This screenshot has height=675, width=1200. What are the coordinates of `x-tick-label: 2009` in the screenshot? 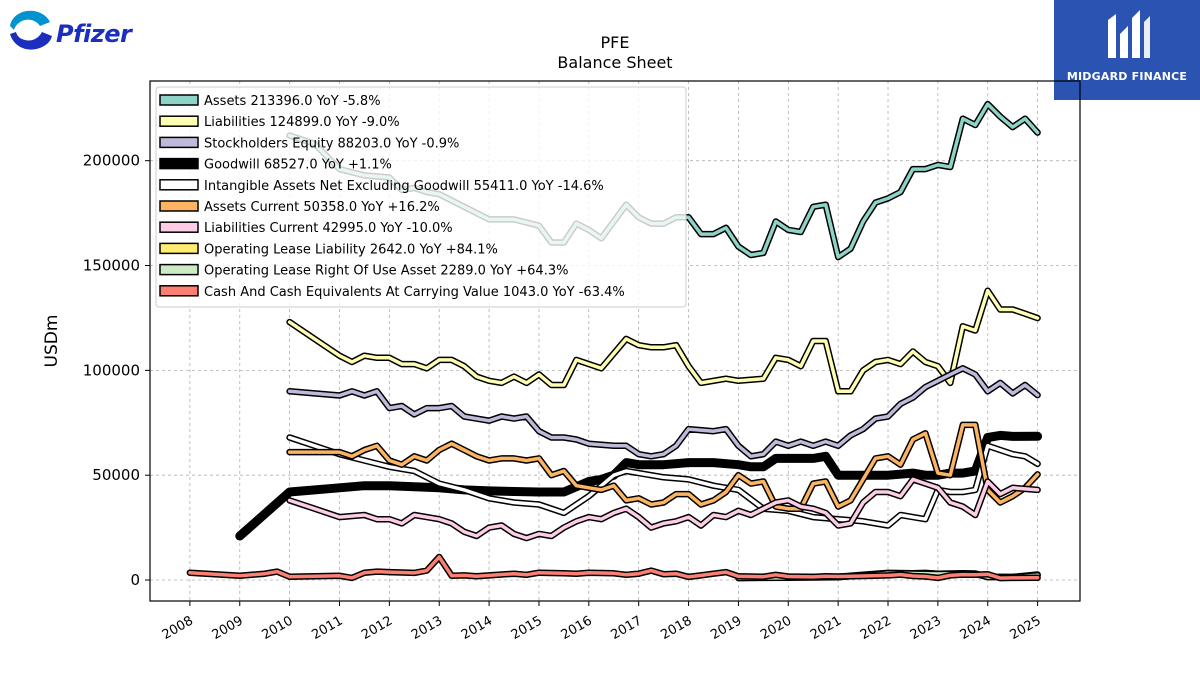 It's located at (228, 628).